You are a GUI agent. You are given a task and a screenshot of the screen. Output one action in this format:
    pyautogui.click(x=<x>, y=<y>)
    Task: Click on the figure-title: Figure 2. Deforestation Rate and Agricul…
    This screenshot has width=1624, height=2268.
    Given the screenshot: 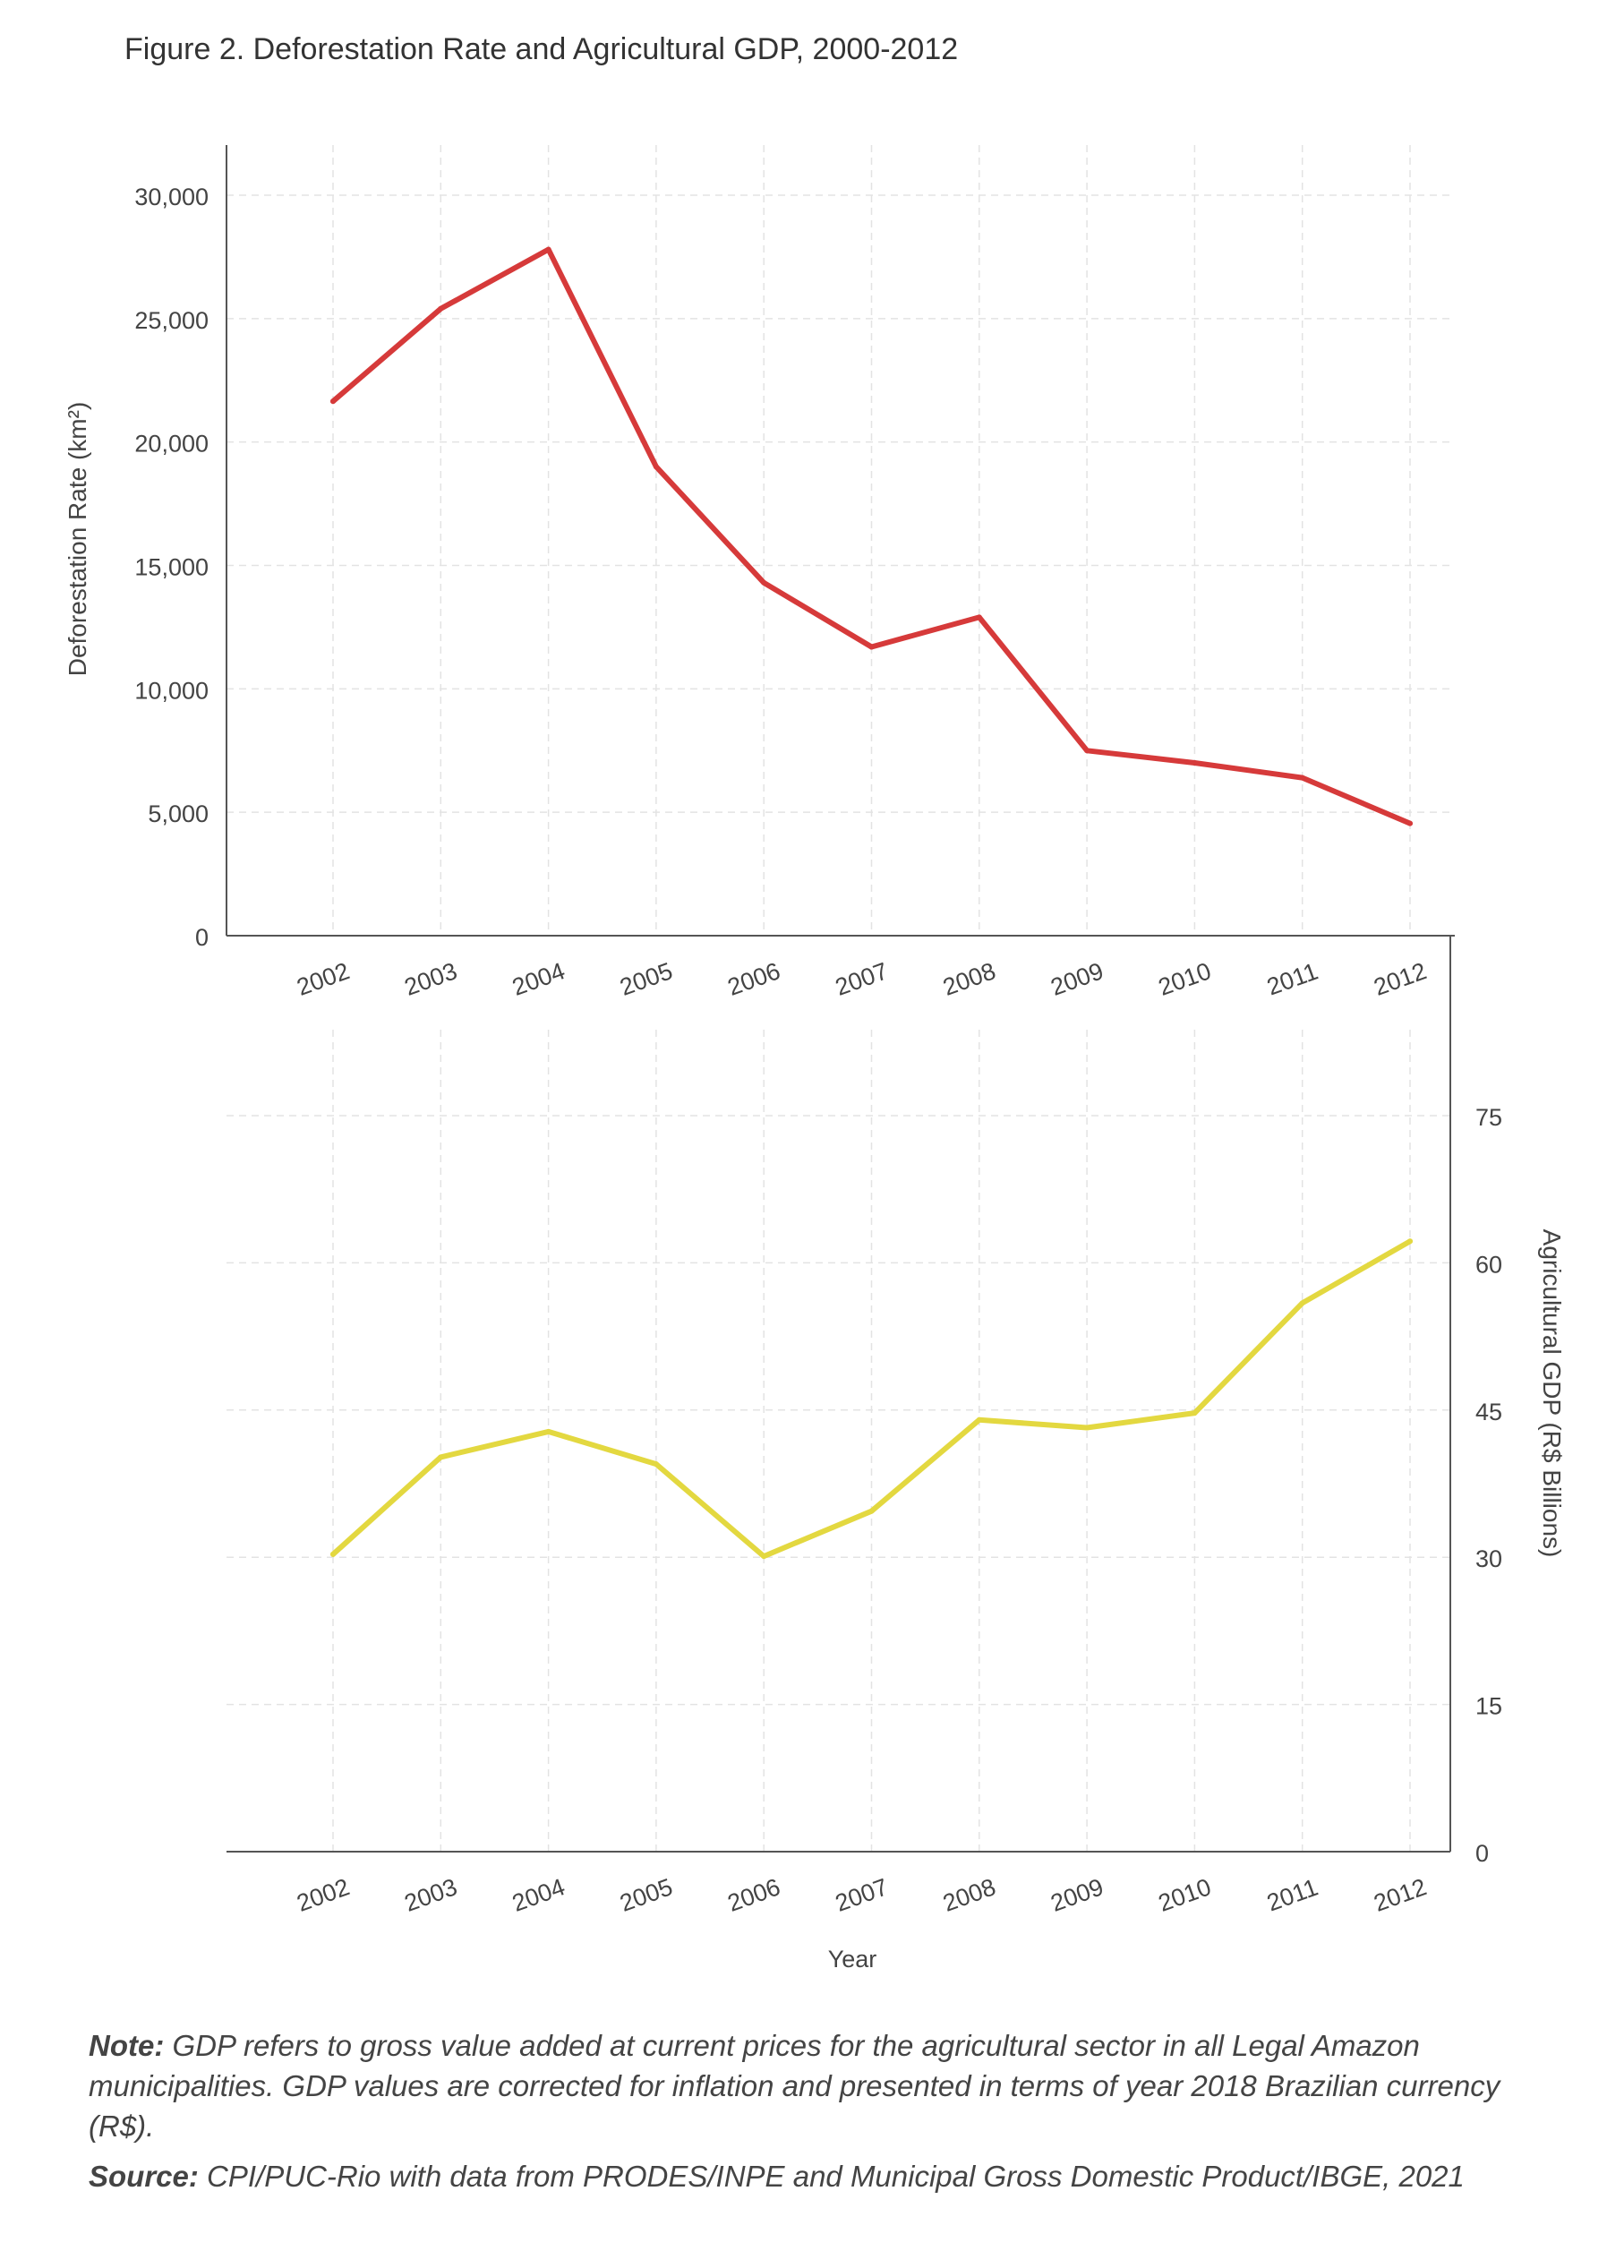 What is the action you would take?
    pyautogui.click(x=541, y=49)
    